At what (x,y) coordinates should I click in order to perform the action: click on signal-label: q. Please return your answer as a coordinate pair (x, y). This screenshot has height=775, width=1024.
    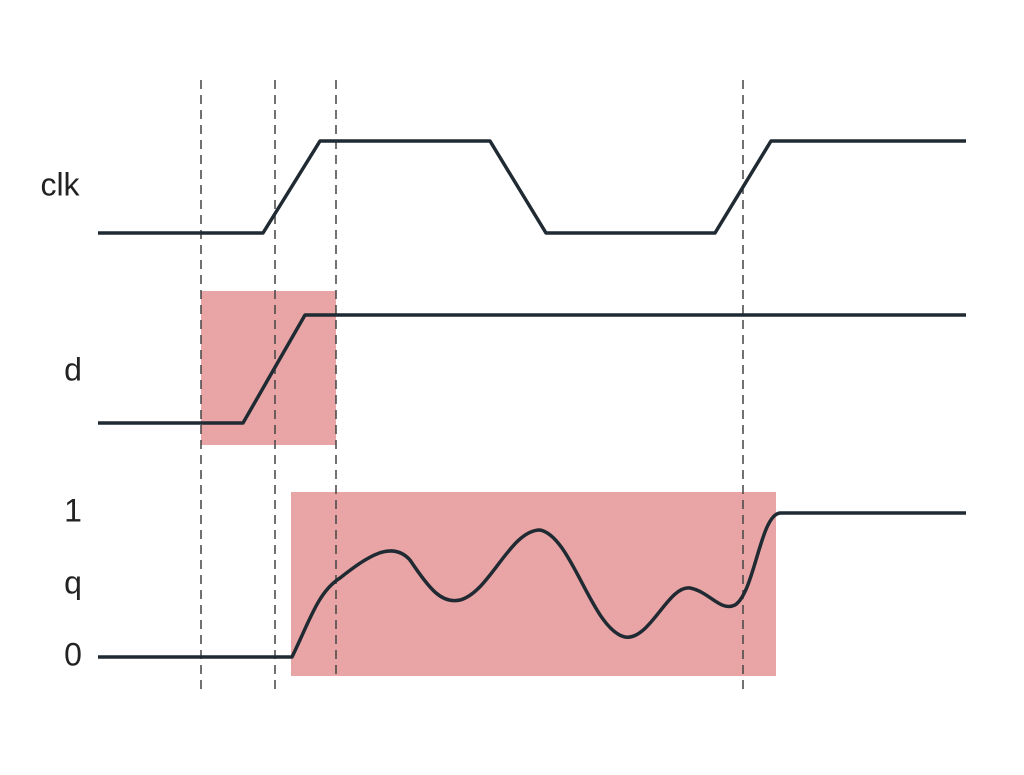
    Looking at the image, I should click on (73, 582).